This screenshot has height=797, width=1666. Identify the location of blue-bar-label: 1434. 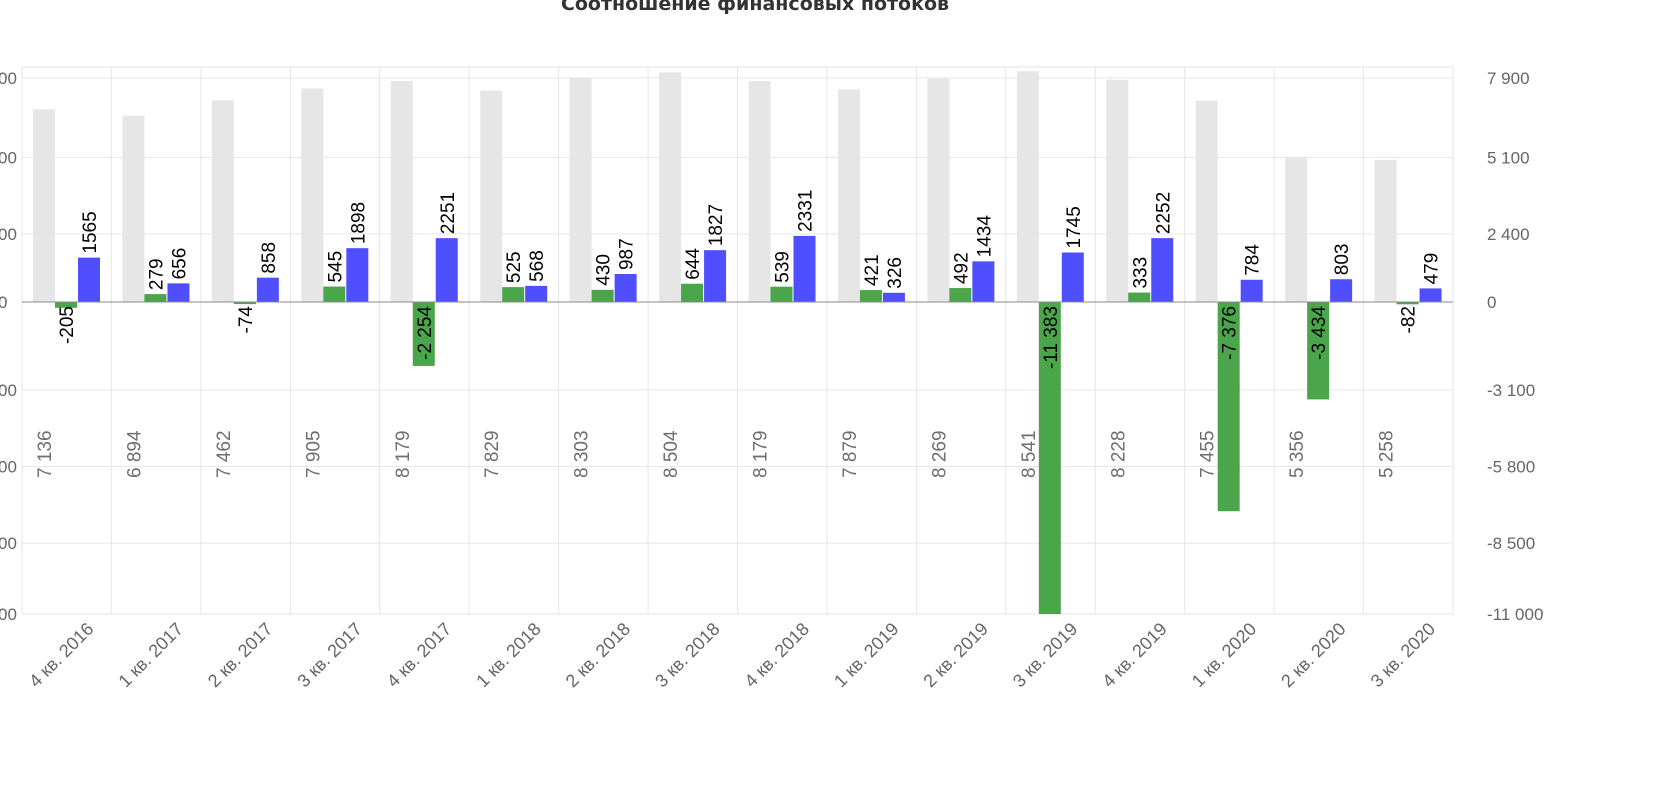
(984, 236).